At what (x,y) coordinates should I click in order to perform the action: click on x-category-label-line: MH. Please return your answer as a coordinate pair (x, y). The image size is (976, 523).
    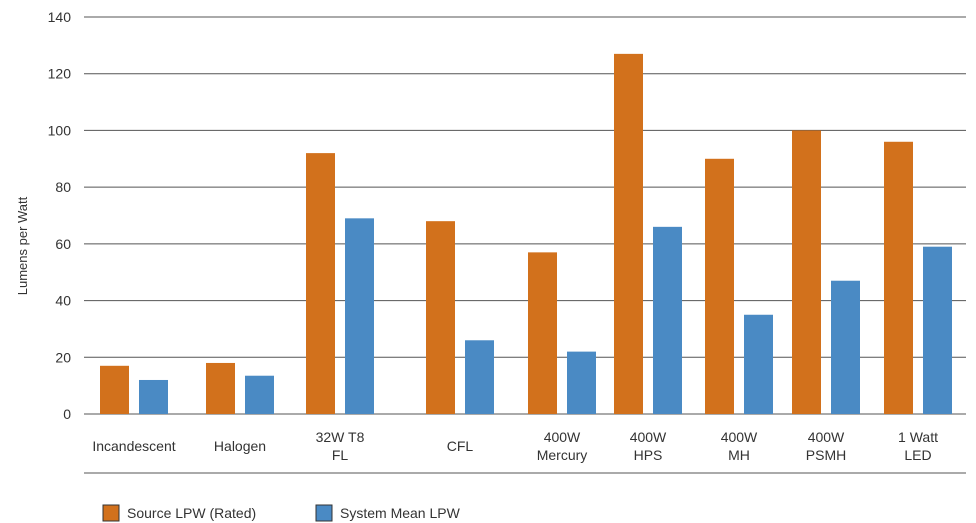
    Looking at the image, I should click on (739, 455).